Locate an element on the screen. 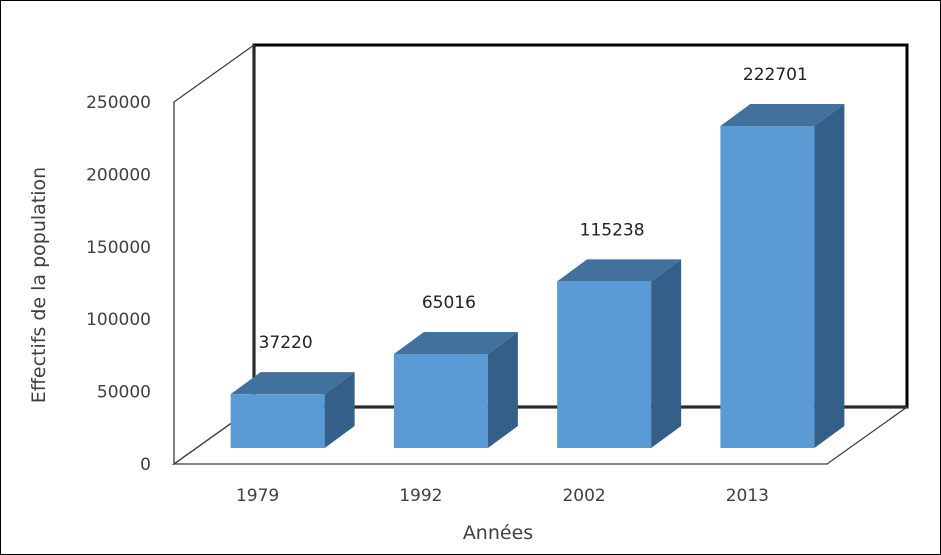 The width and height of the screenshot is (941, 555). data-label: 65016 is located at coordinates (449, 303).